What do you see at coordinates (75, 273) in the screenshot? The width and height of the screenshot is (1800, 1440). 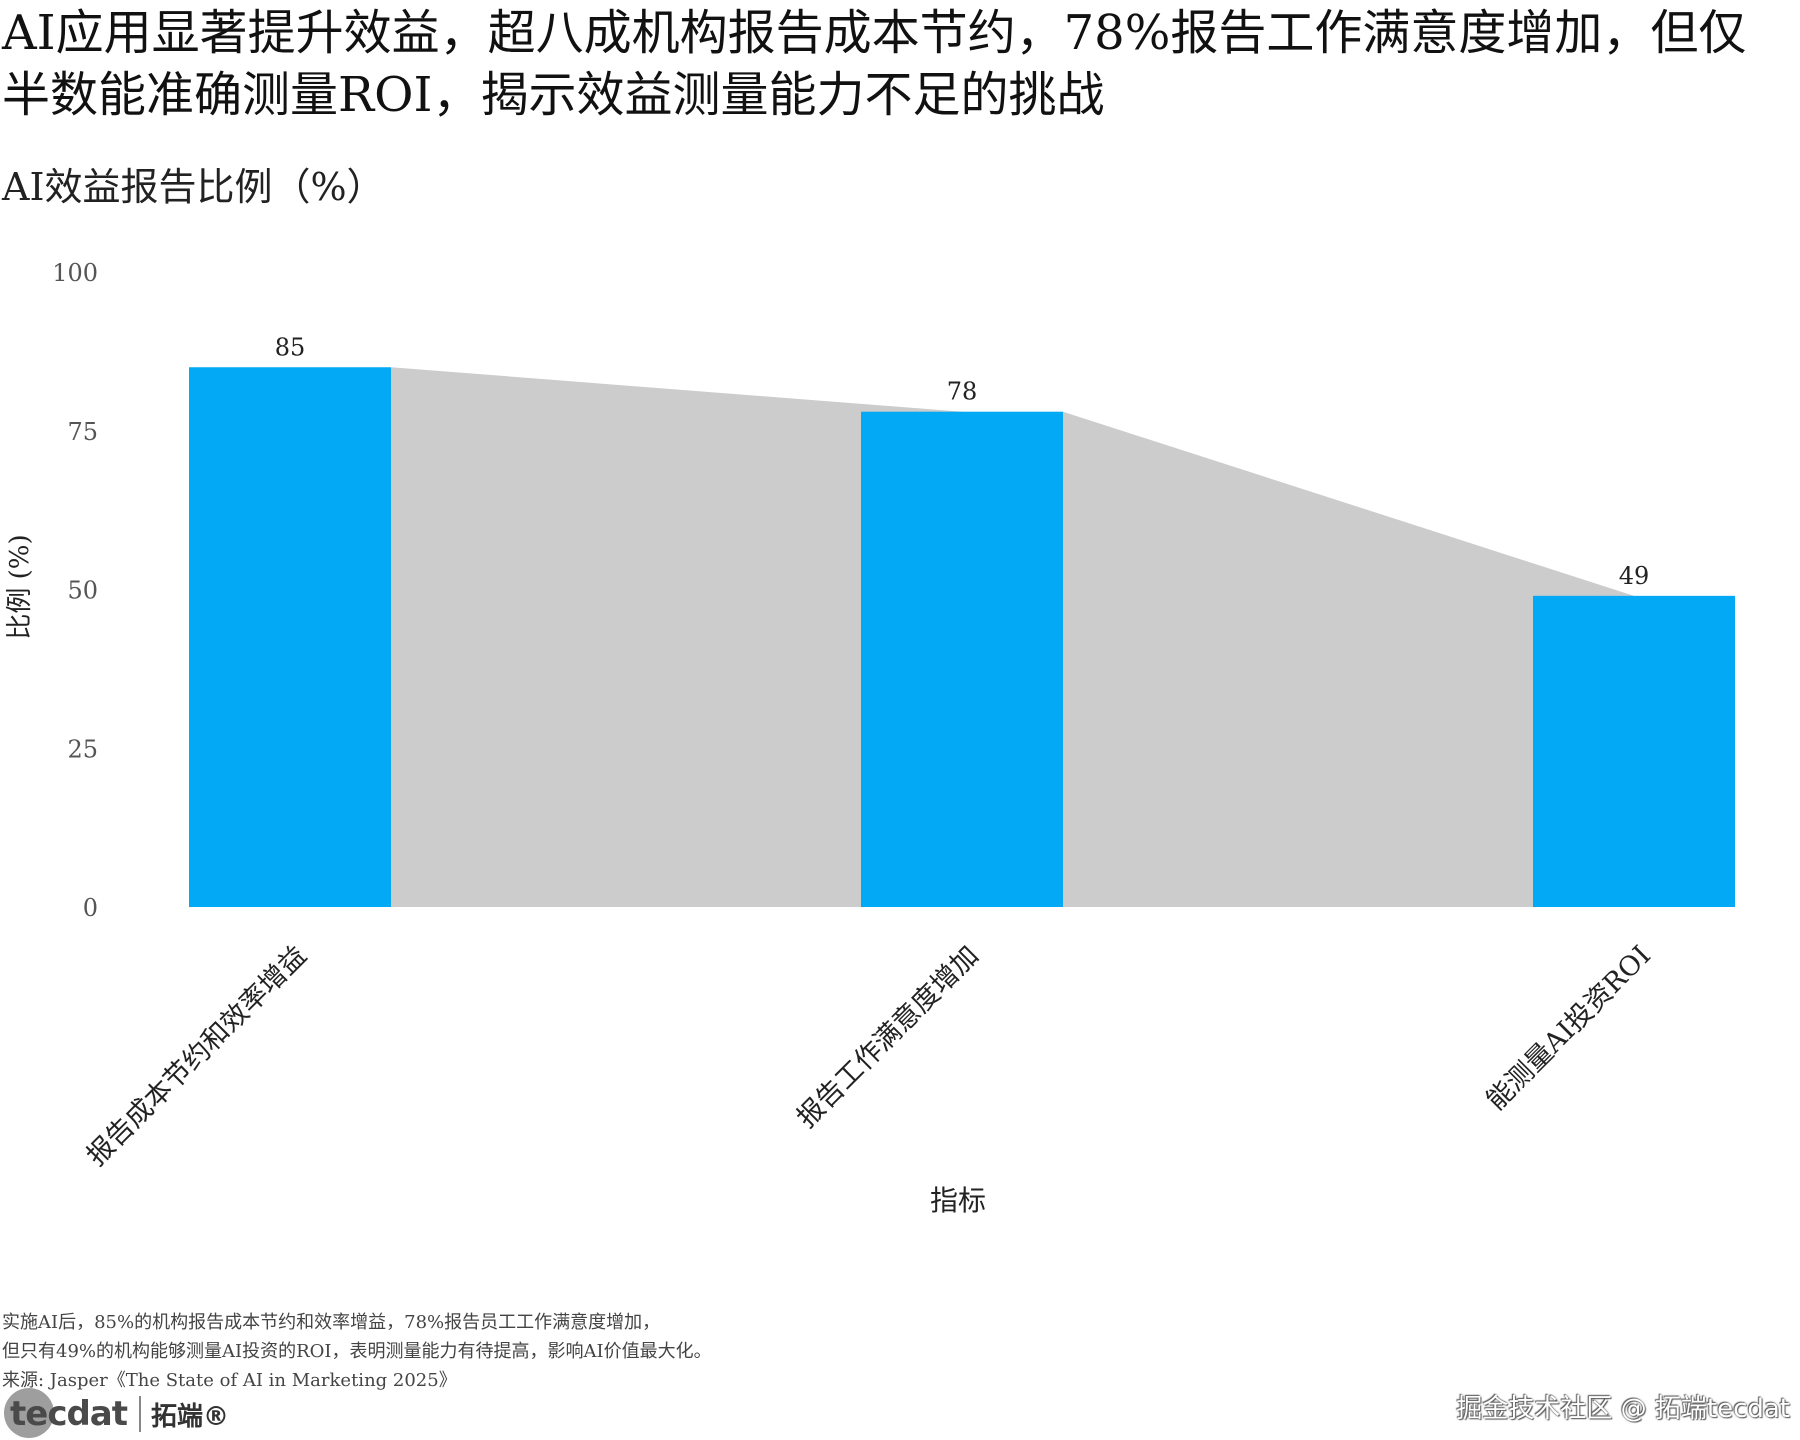 I see `y-tick-label-100: 100` at bounding box center [75, 273].